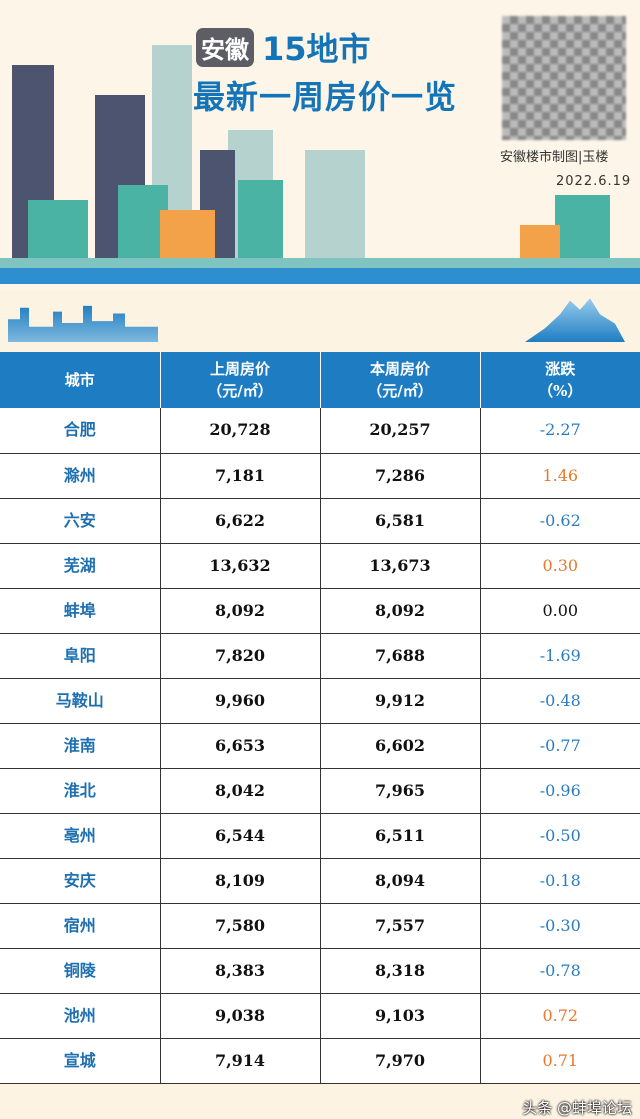 This screenshot has width=640, height=1119. I want to click on change-cell: -0.62, so click(560, 521).